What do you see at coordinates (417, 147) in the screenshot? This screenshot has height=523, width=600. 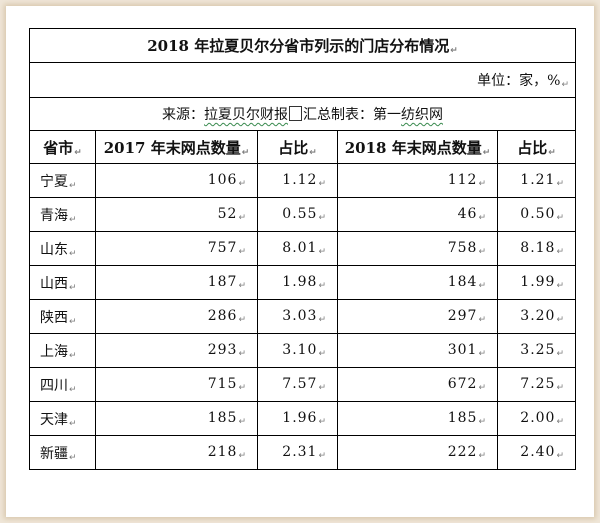 I see `column-header-count-2018: 2018 年末网点数量↵` at bounding box center [417, 147].